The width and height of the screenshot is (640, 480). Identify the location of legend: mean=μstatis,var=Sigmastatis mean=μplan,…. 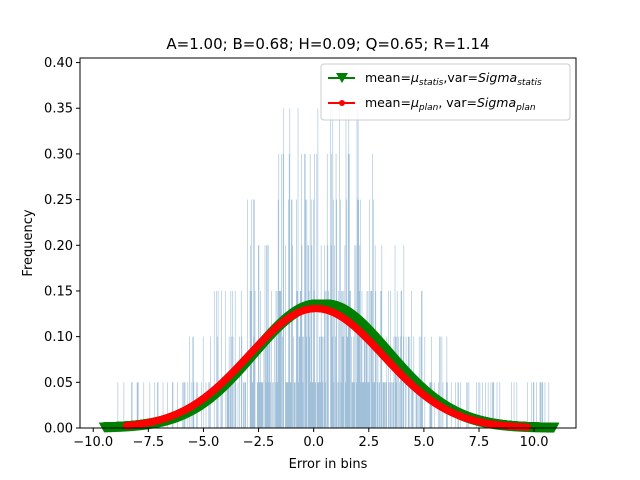
(445, 92).